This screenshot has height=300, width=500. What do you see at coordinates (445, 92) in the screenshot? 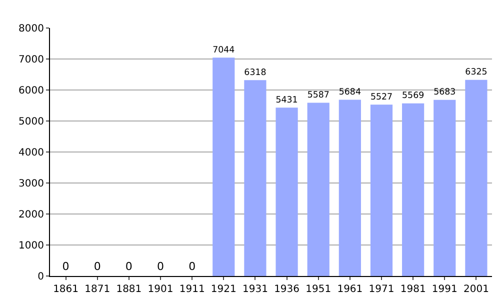
I see `data-label: 5683` at bounding box center [445, 92].